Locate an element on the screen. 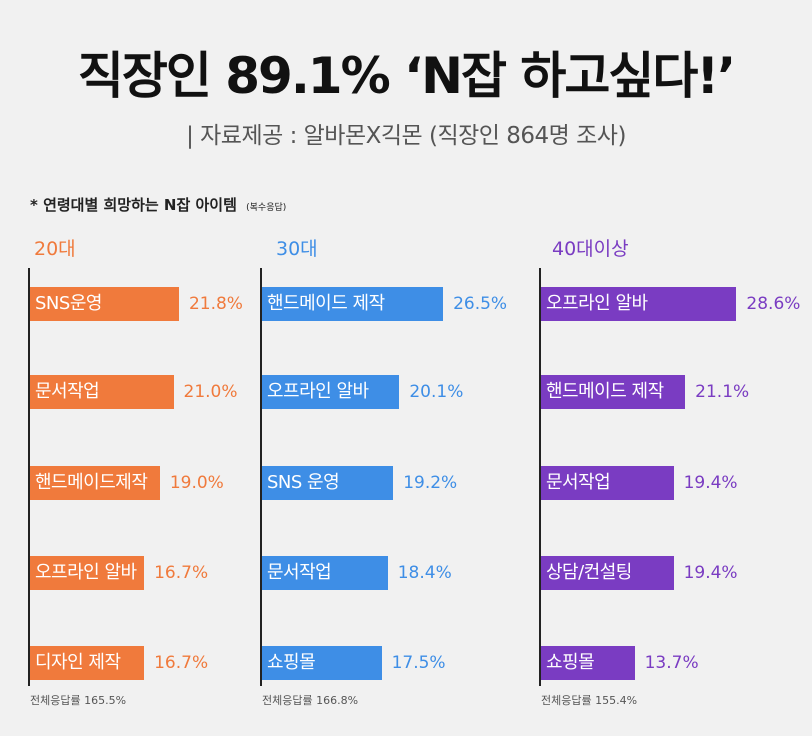 The width and height of the screenshot is (812, 736). value-label: 21.1% is located at coordinates (722, 392).